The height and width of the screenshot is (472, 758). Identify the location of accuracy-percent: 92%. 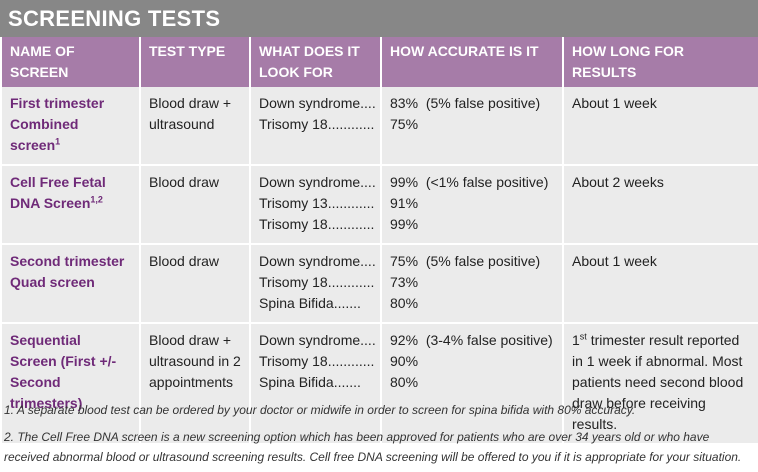
(404, 340).